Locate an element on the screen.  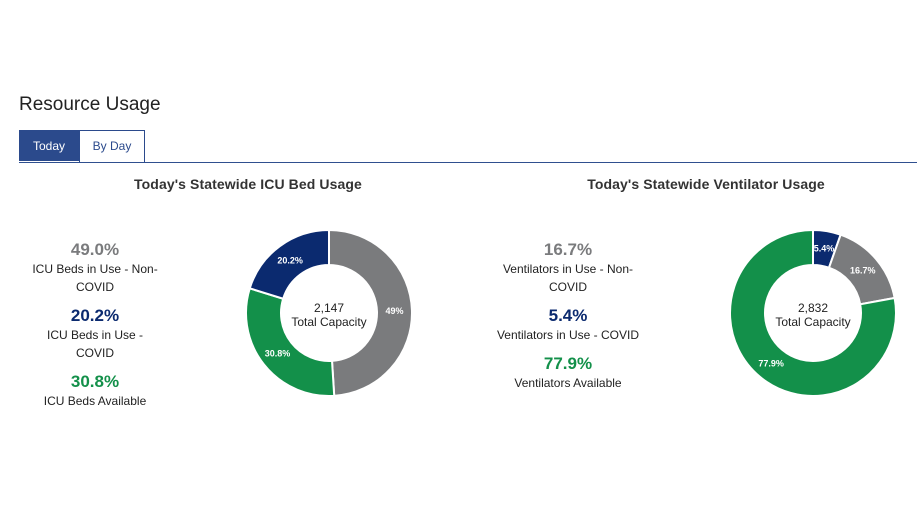
donut-slice-label-2: 77.9% is located at coordinates (771, 363).